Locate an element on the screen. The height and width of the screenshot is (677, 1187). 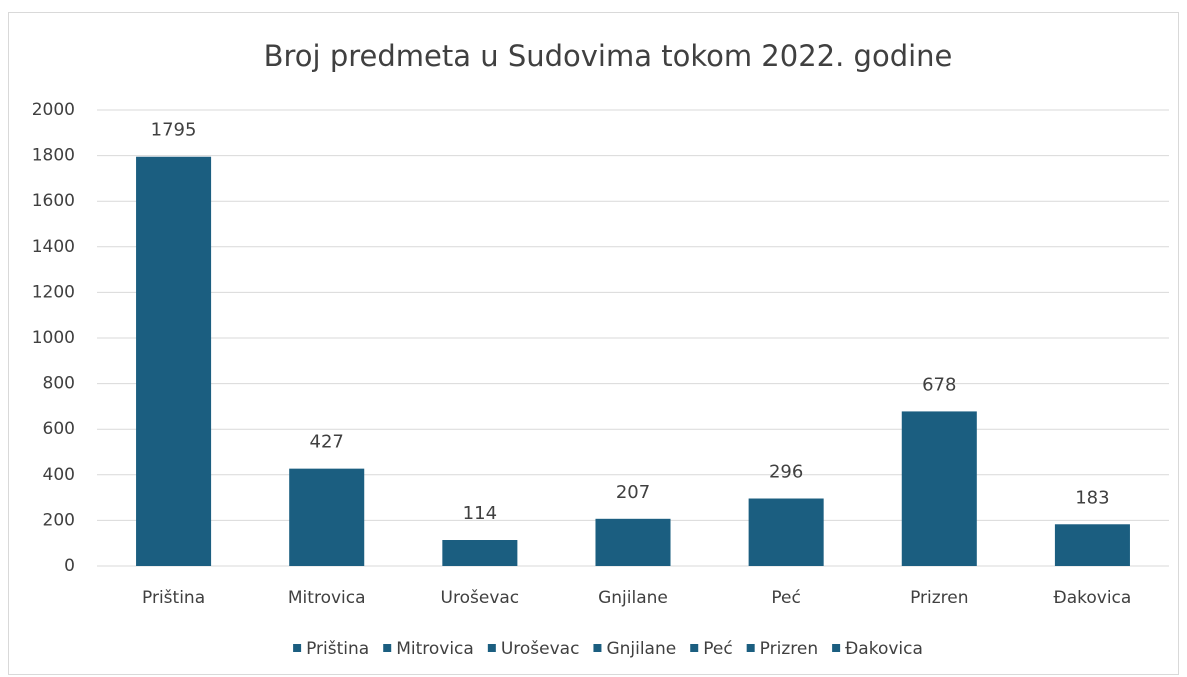
x-tick-label: Gnjilane is located at coordinates (633, 598).